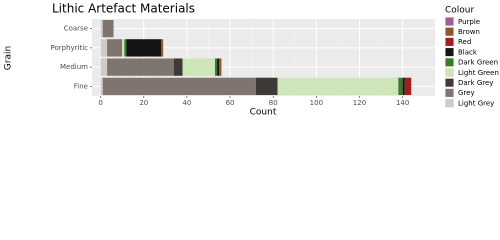 This screenshot has height=240, width=500. I want to click on legend-label: Red, so click(464, 42).